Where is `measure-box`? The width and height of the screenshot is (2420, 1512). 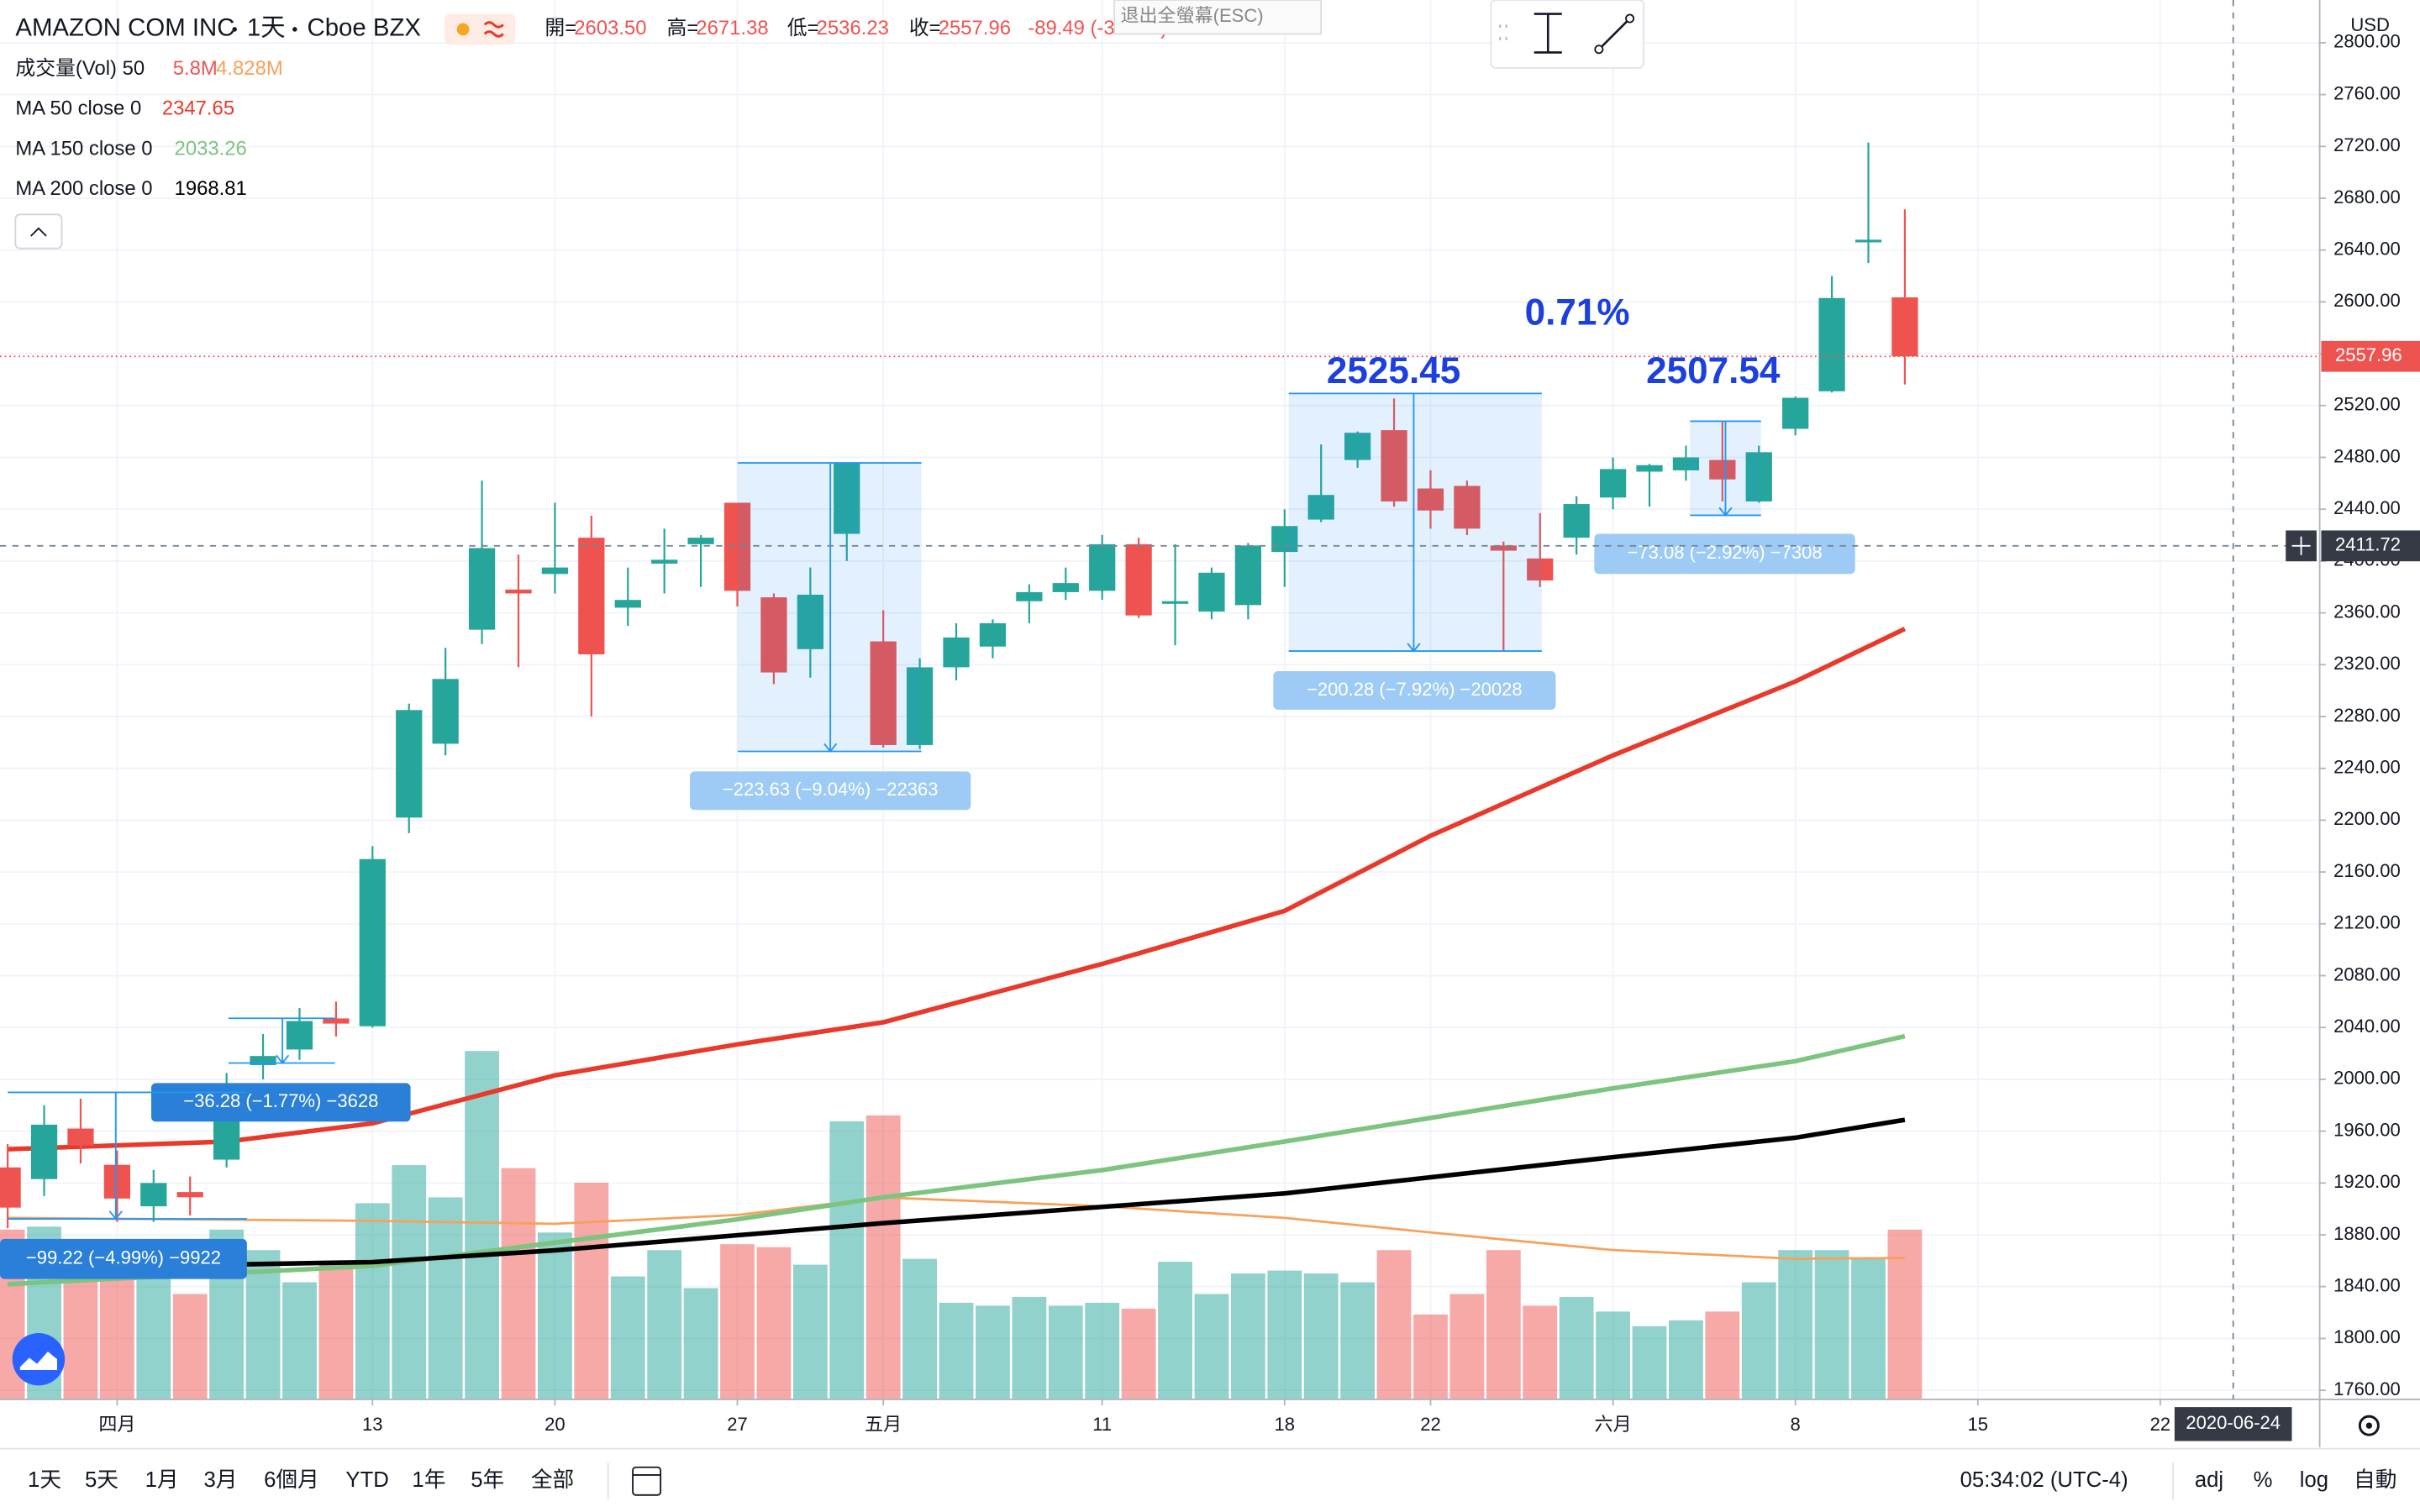 measure-box is located at coordinates (1415, 522).